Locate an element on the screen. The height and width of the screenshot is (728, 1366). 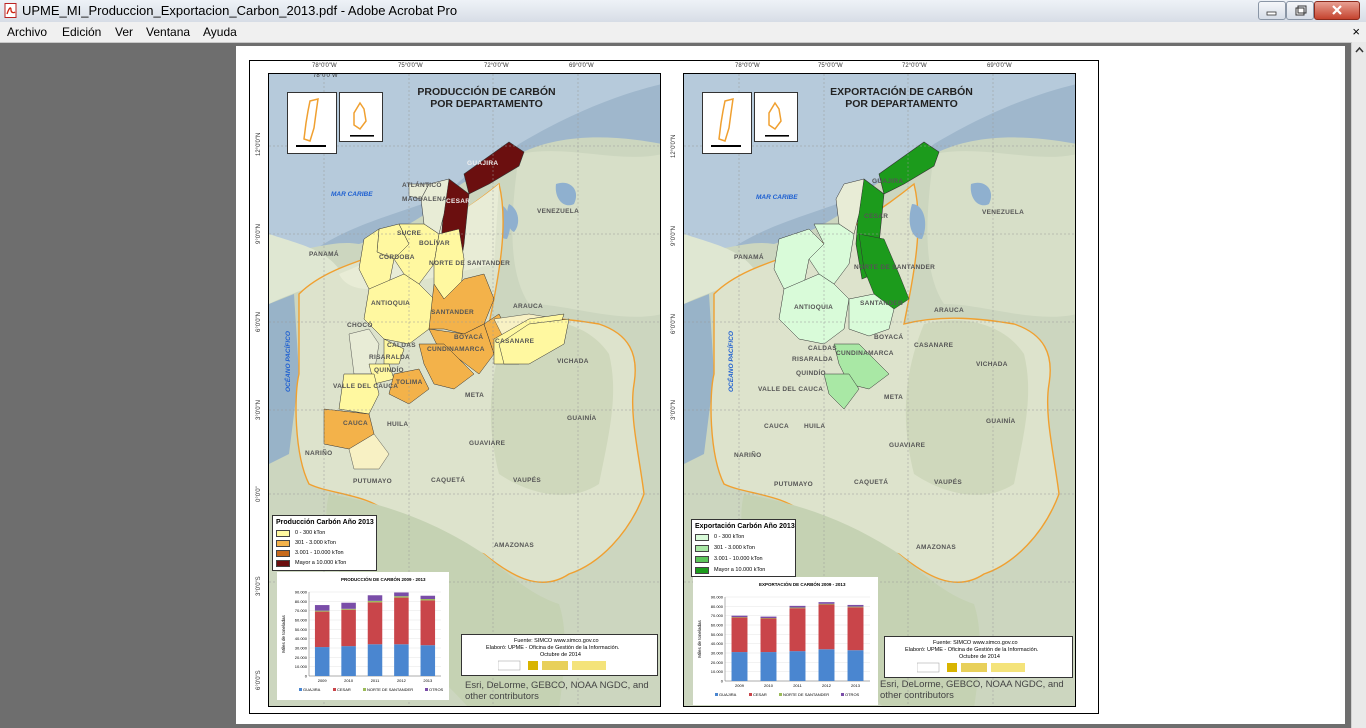
lat-label: 9°0'0"N is located at coordinates (674, 235).